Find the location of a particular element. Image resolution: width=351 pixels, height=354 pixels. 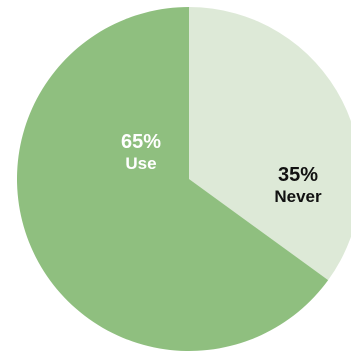

pie-category-label-never: Never is located at coordinates (298, 196).